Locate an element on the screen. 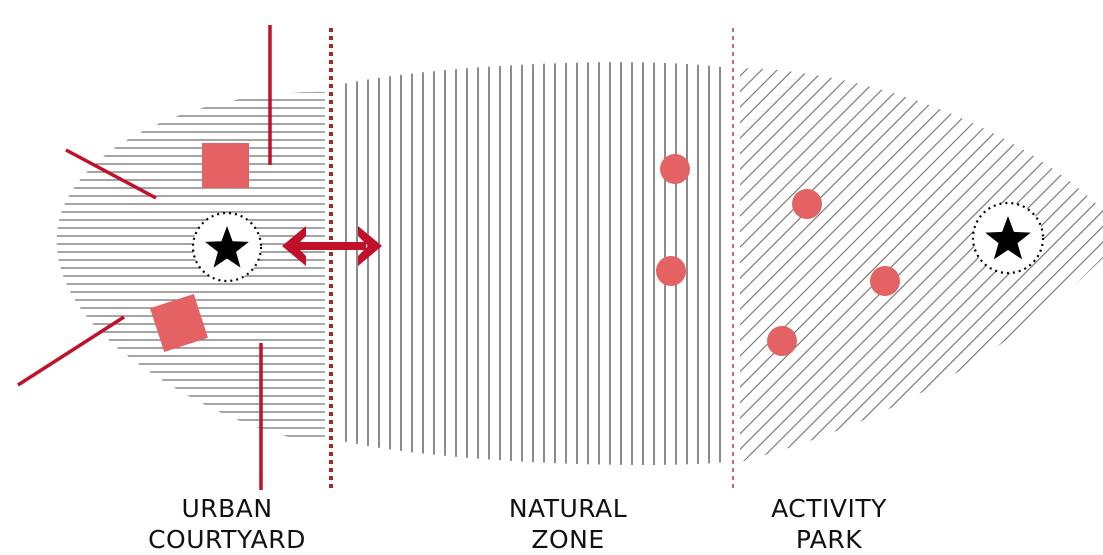 Image resolution: width=1103 pixels, height=555 pixels. urban-courtyard-label-line1: URBAN is located at coordinates (227, 508).